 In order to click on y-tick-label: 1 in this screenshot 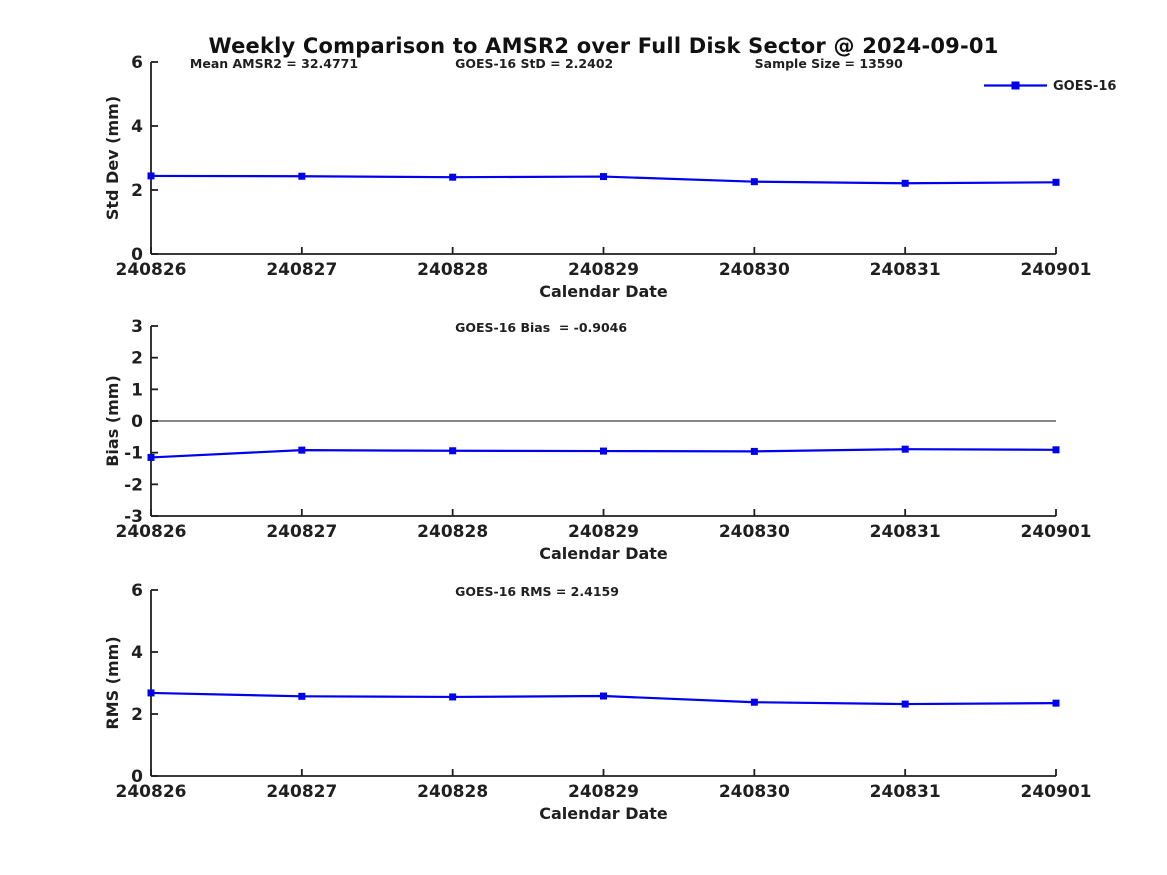, I will do `click(137, 390)`.